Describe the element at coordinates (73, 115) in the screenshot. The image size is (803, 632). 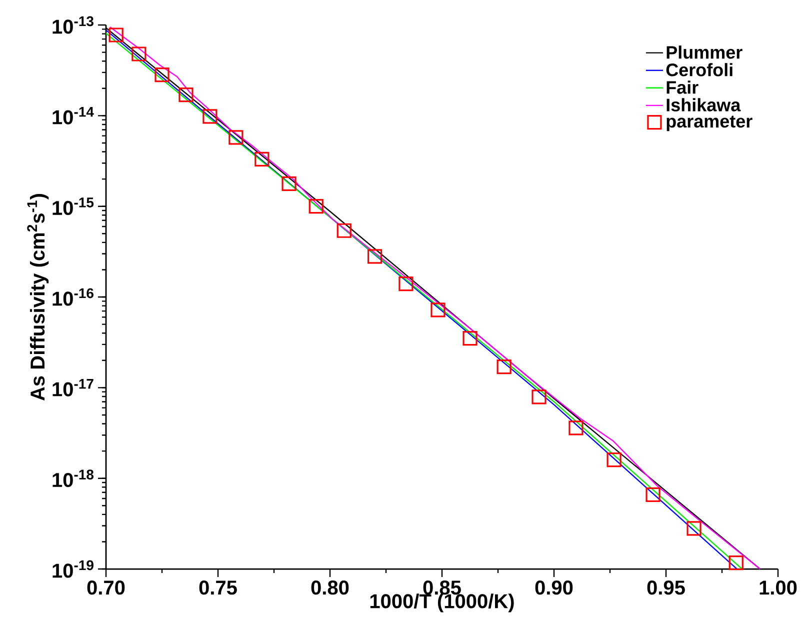
I see `y-tick-label: 10$^{-14}$` at that location.